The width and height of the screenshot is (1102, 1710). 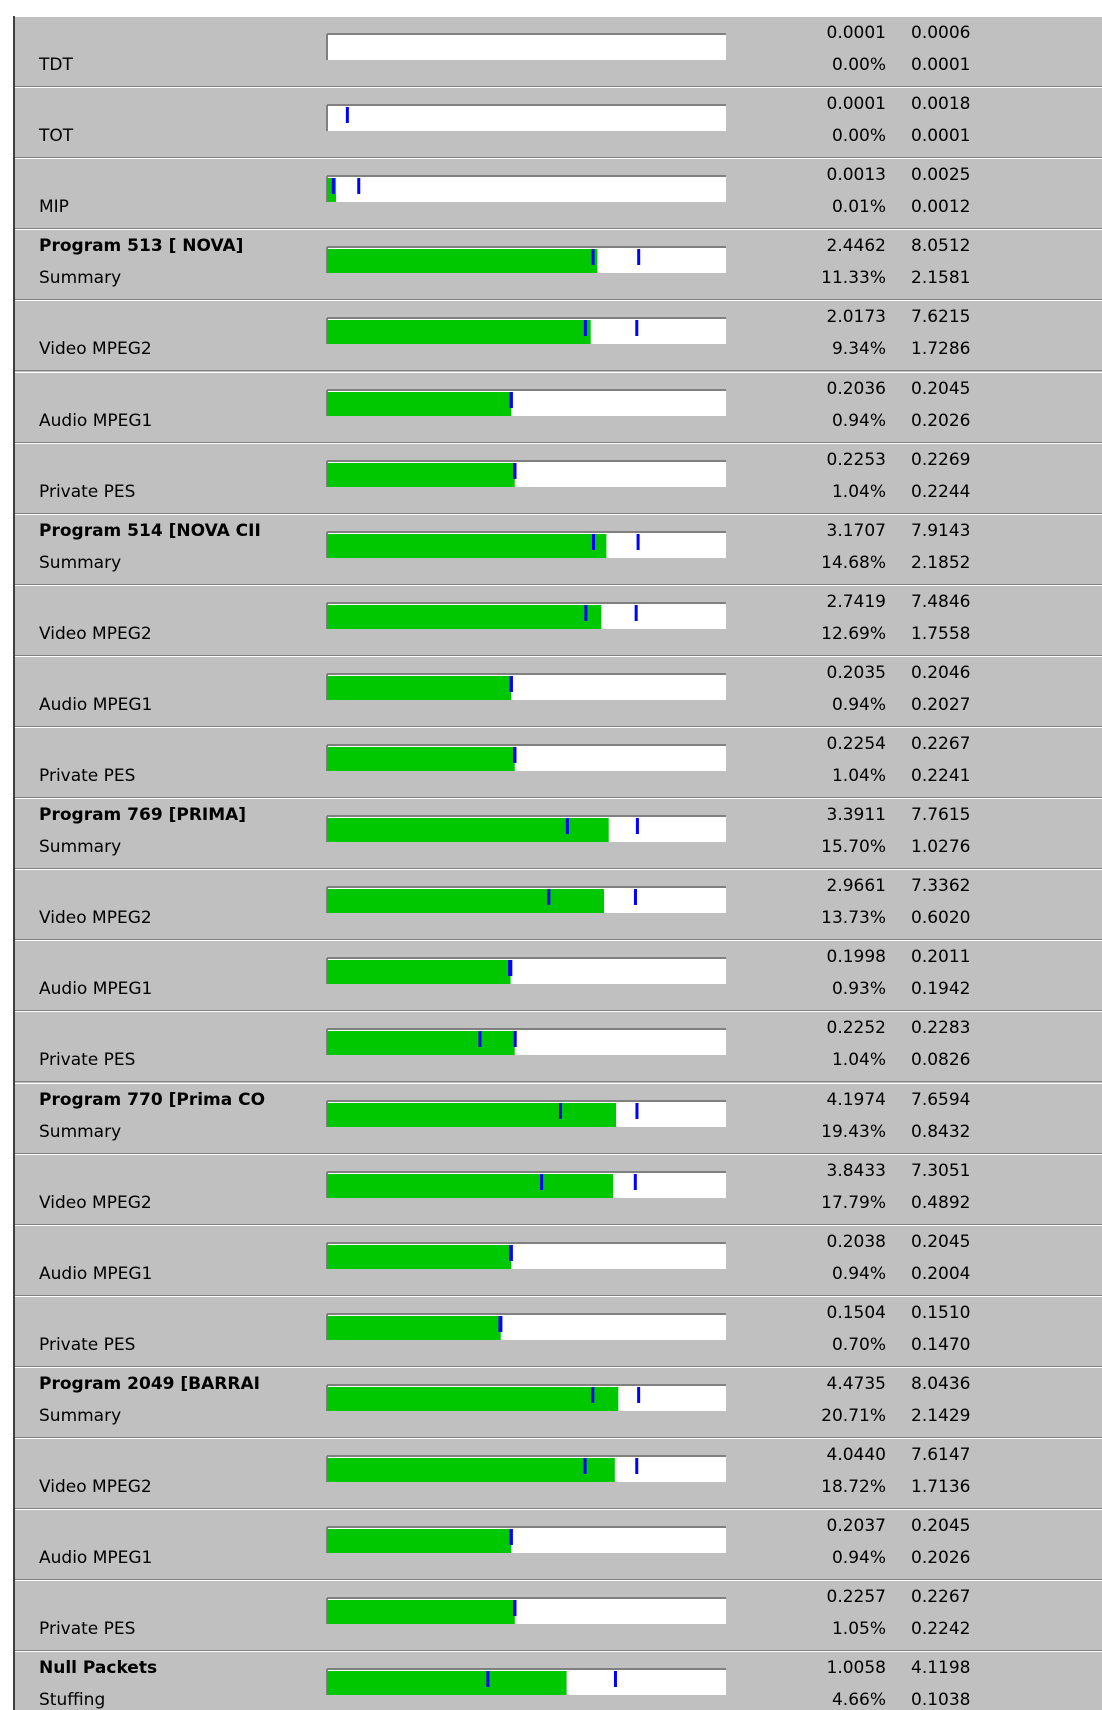 What do you see at coordinates (72, 1700) in the screenshot?
I see `row-label: Stuffing` at bounding box center [72, 1700].